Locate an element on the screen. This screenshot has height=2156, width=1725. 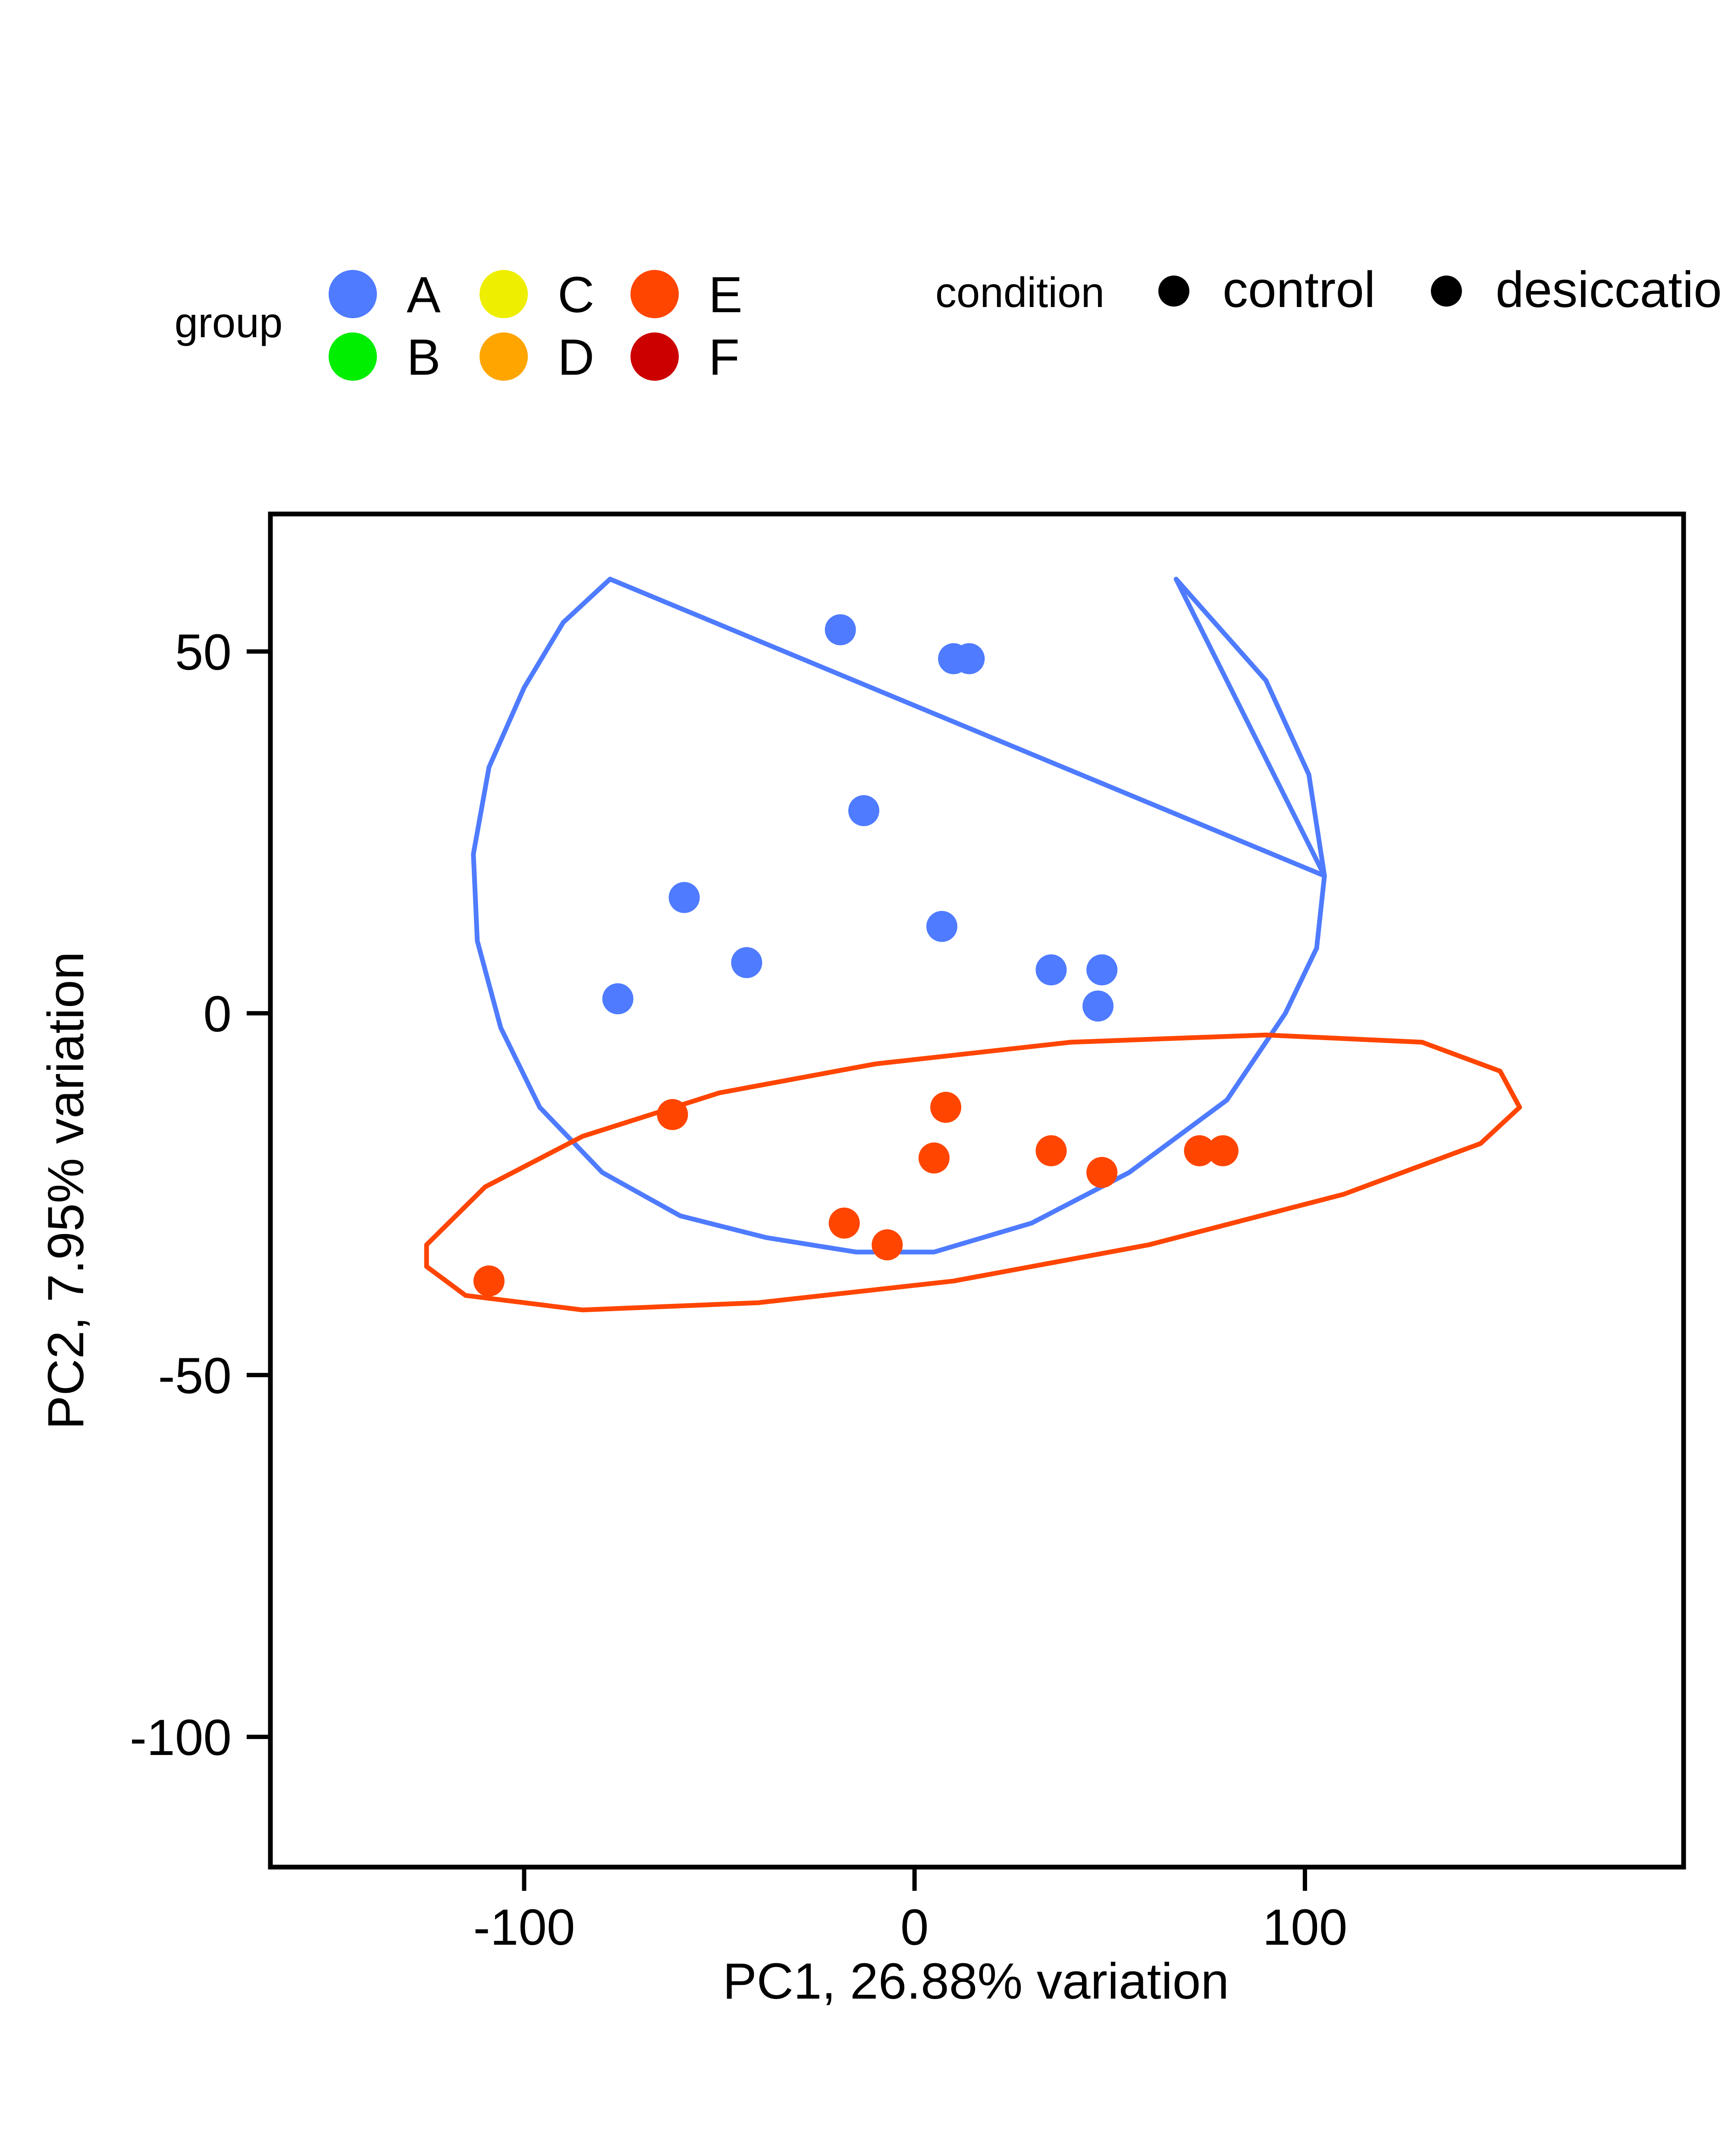
x-tick-label: -100 is located at coordinates (524, 1927).